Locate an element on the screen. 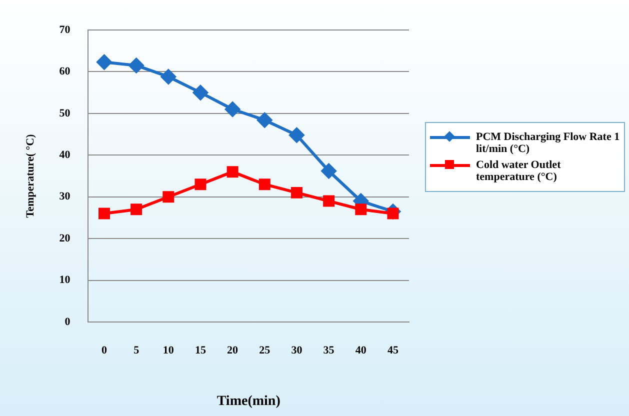  y-tick-label: 0 is located at coordinates (67, 322).